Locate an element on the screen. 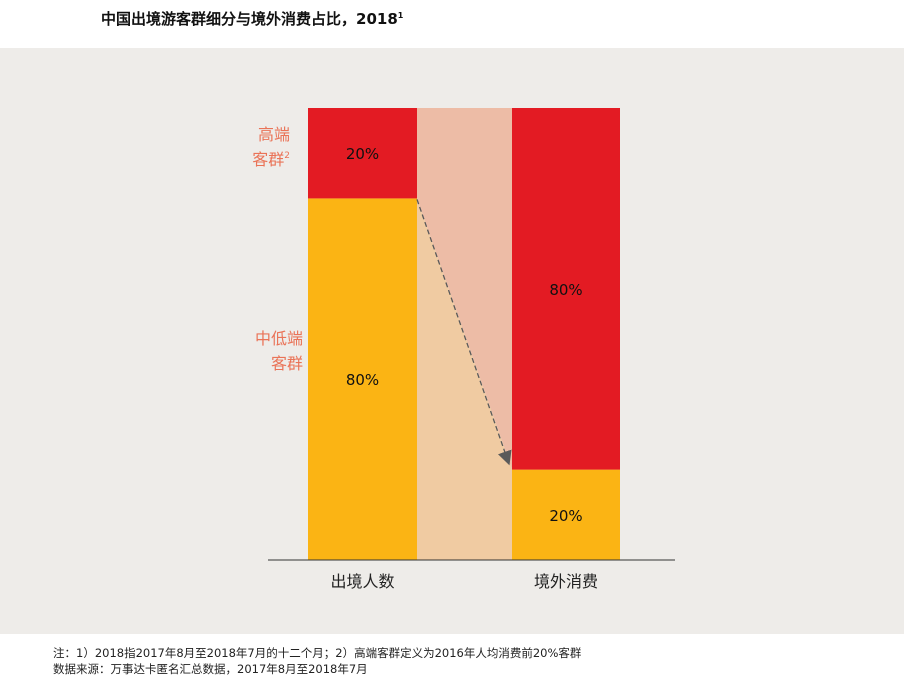 Image resolution: width=904 pixels, height=690 pixels. chart-title: 中国出境游客群细分与境外消费占比，20181 is located at coordinates (252, 18).